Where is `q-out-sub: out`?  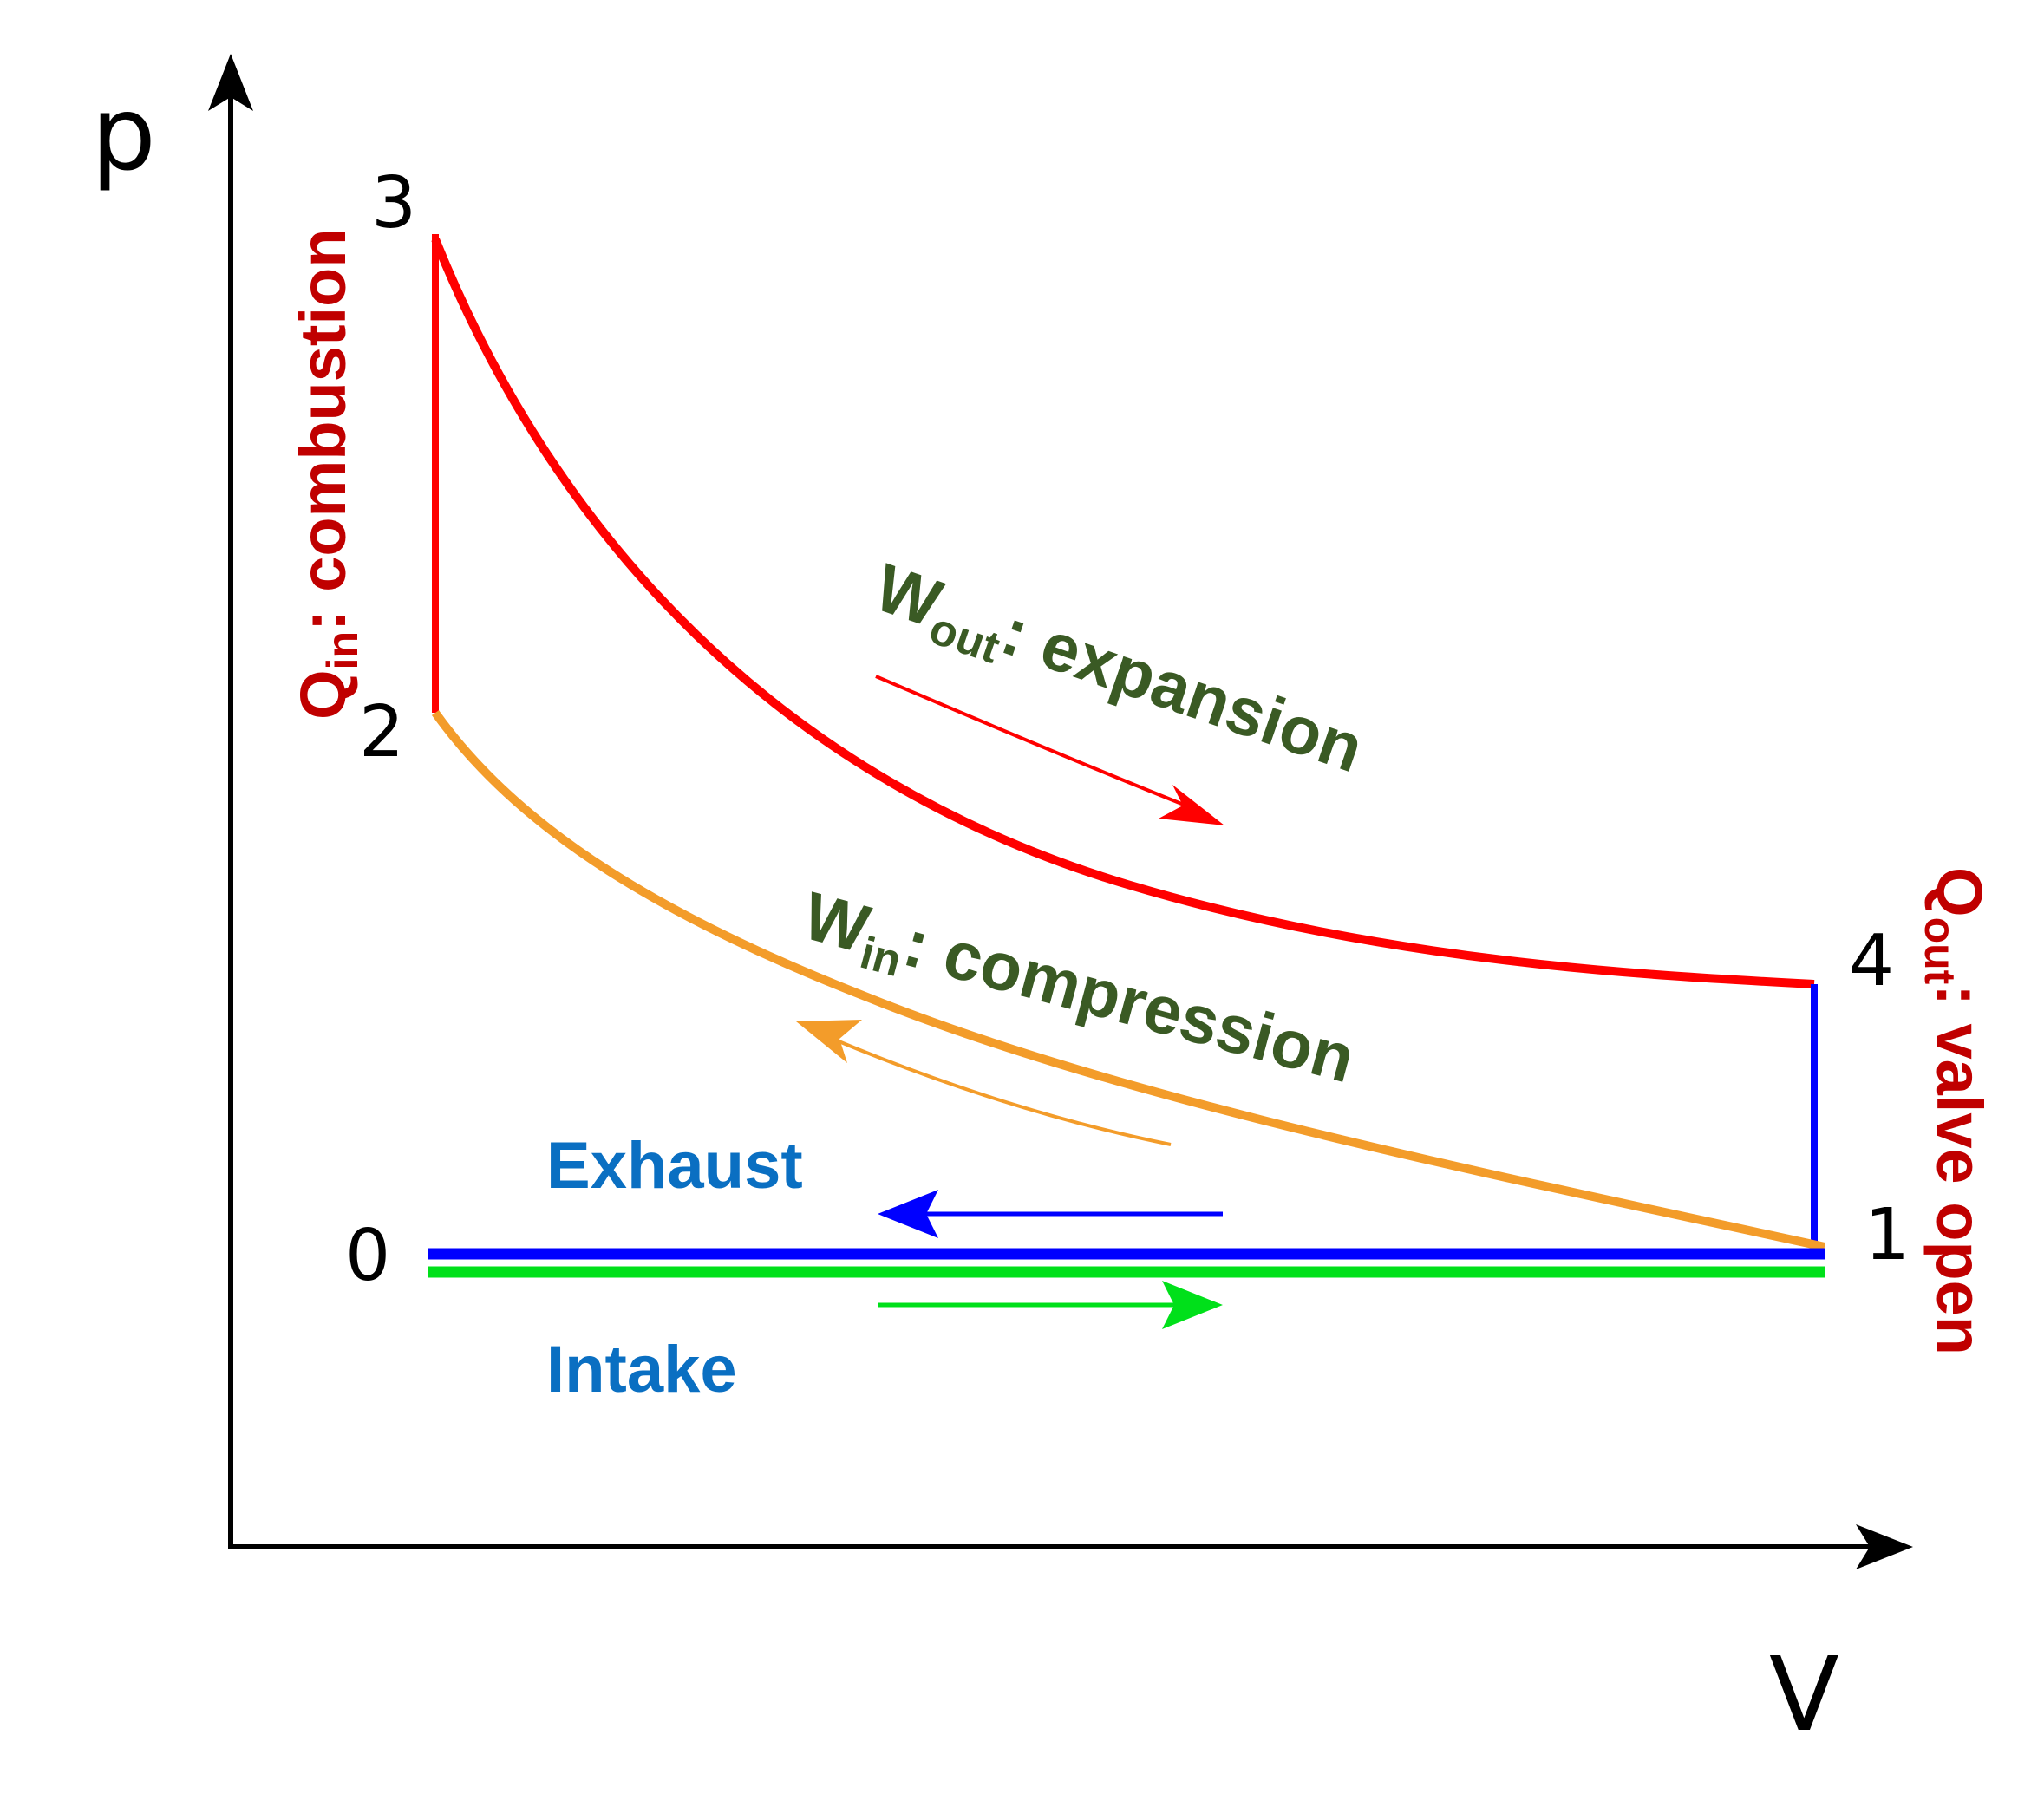 q-out-sub: out is located at coordinates (1940, 951).